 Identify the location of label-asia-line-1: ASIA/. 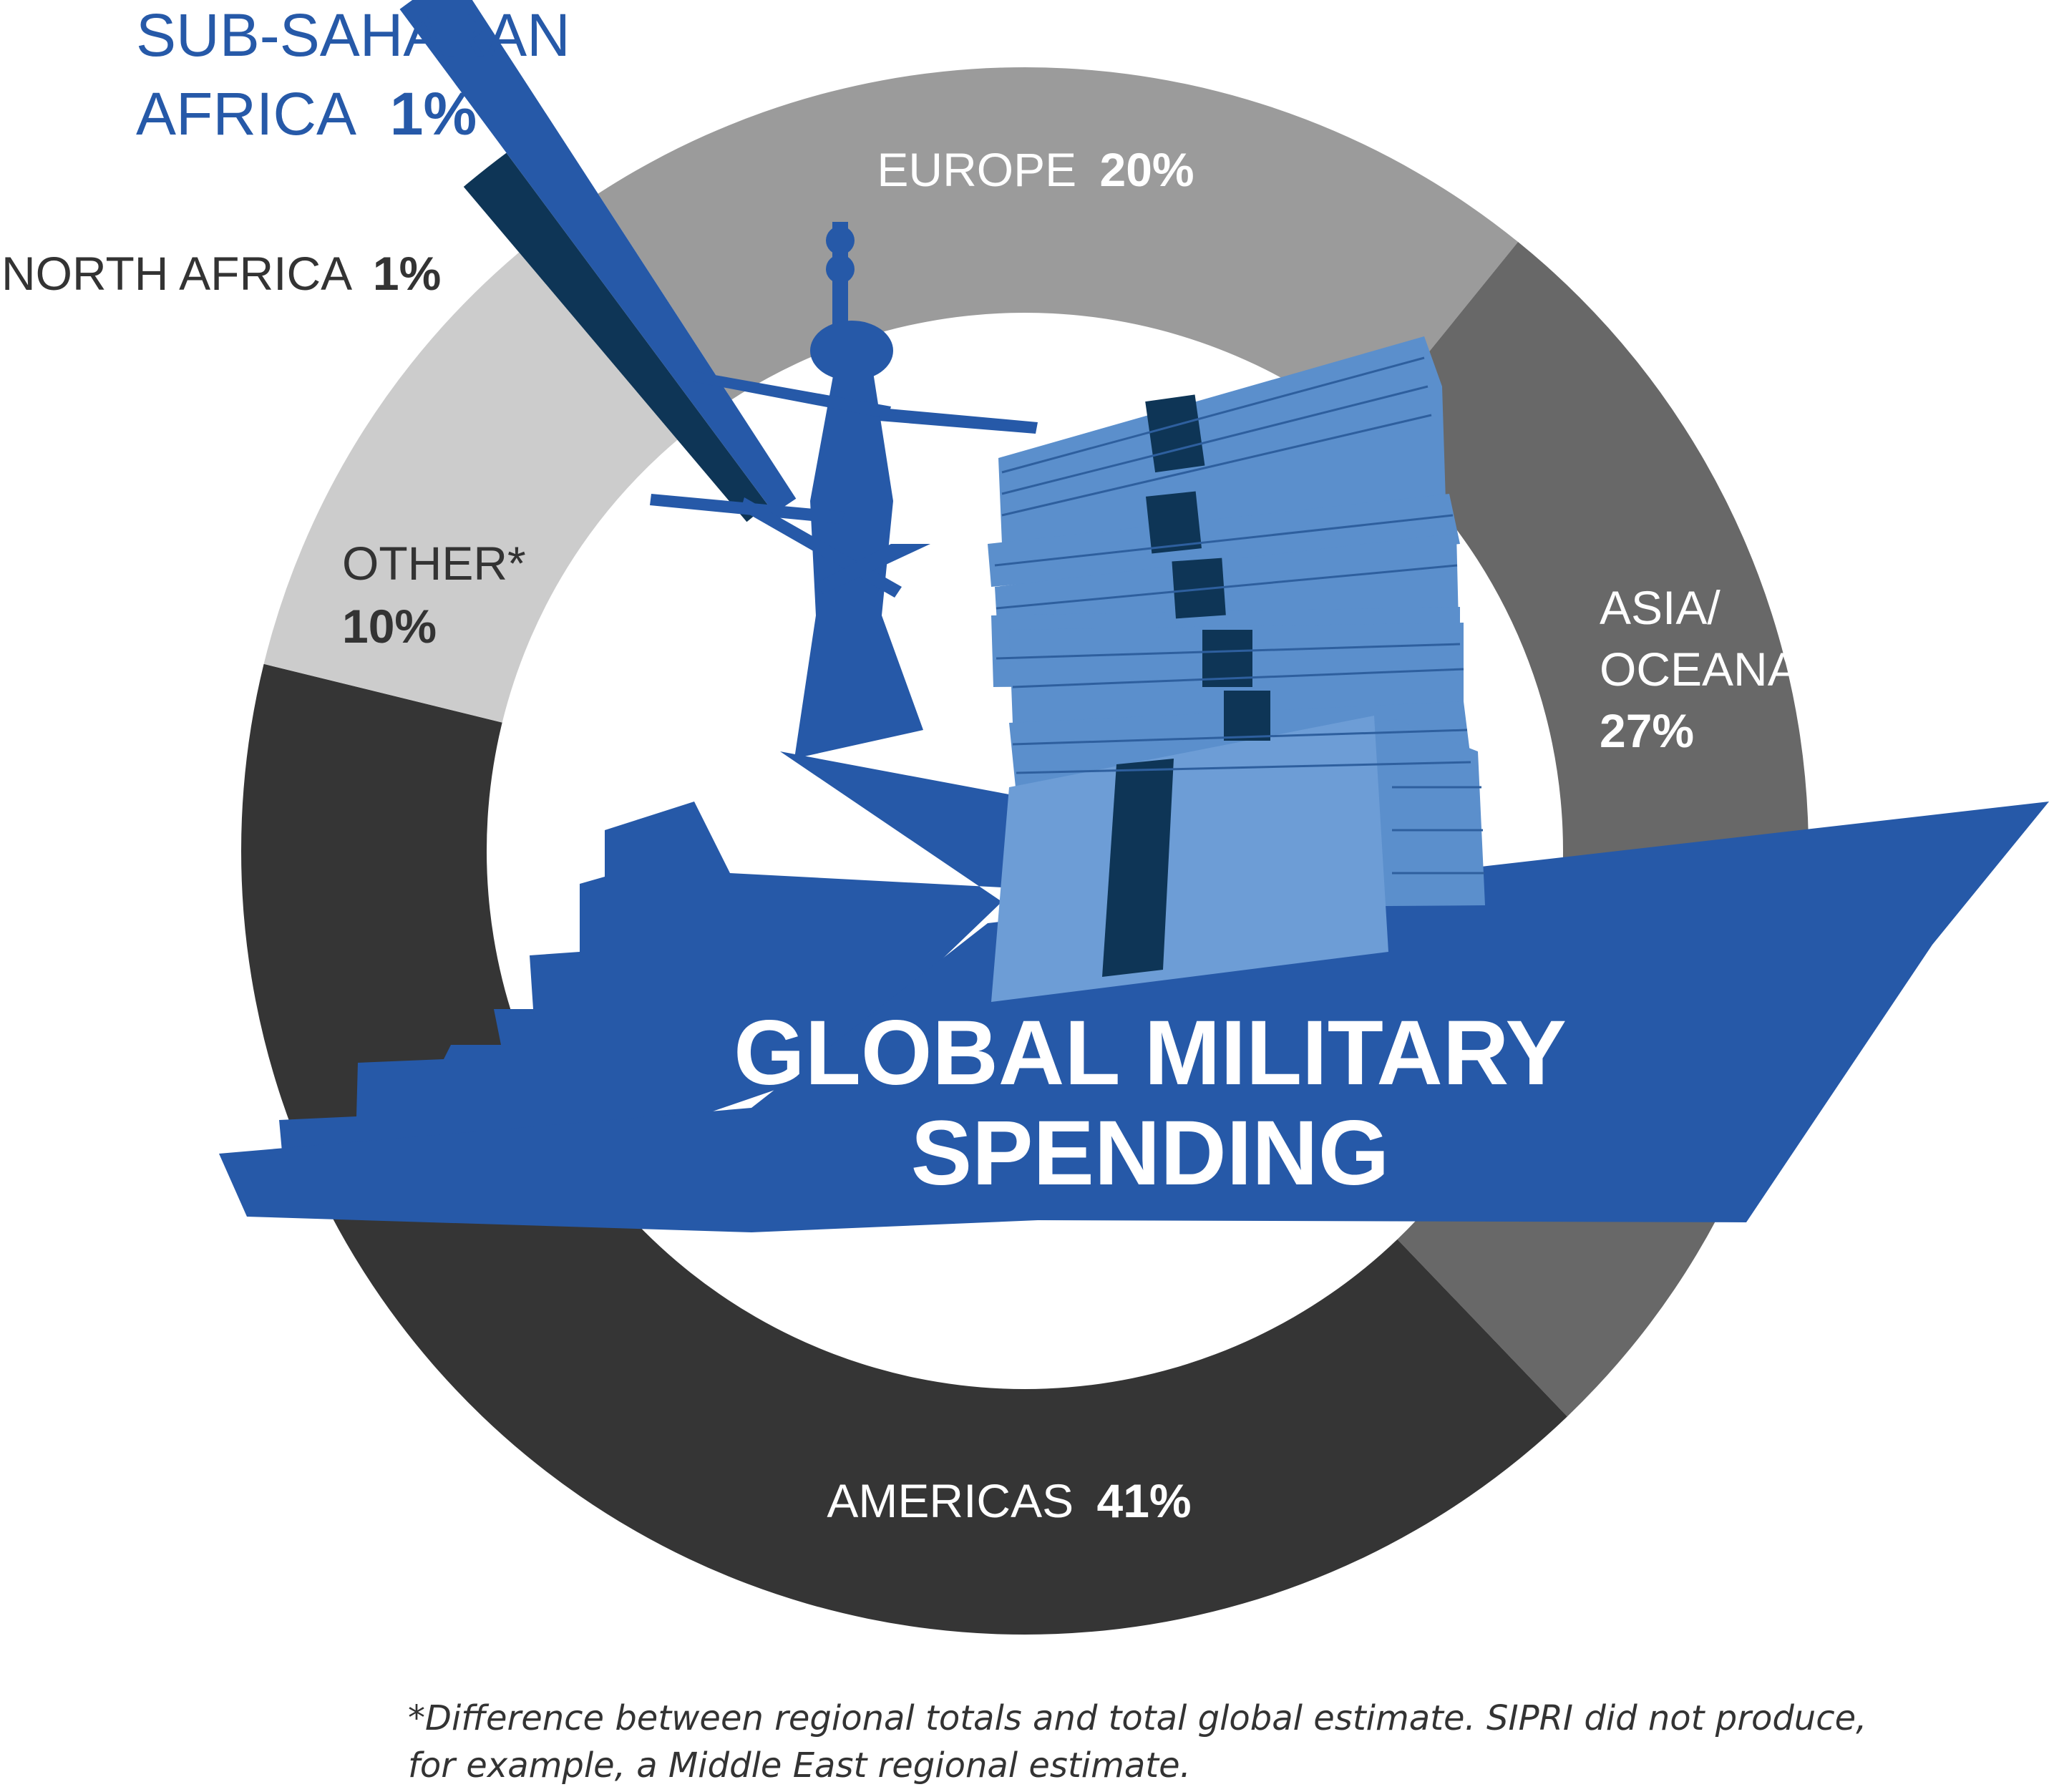
(1661, 607).